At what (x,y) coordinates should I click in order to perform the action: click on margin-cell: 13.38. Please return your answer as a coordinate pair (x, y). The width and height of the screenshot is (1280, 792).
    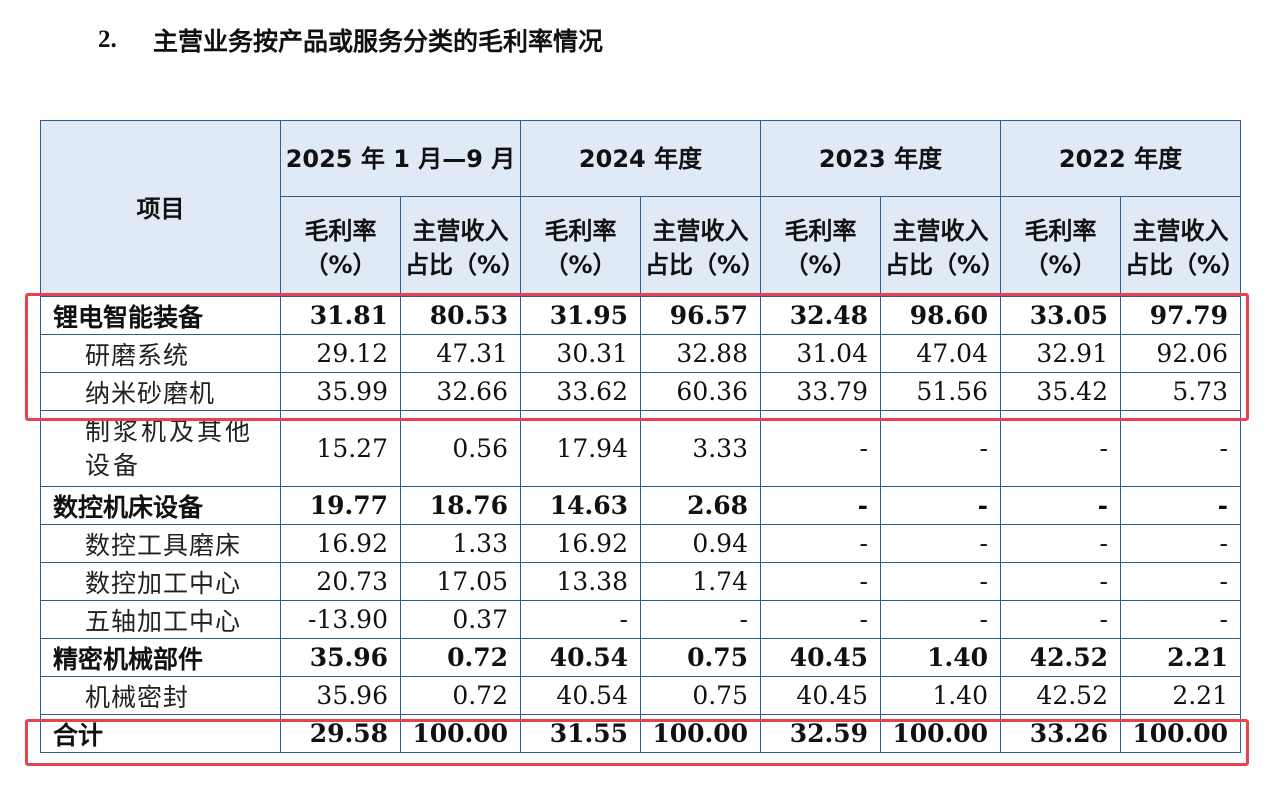
    Looking at the image, I should click on (580, 581).